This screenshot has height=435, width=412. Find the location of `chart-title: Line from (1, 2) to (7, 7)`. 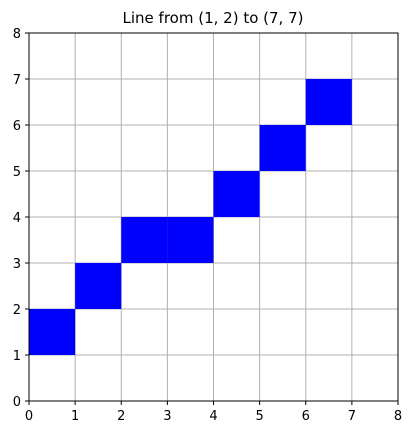

chart-title: Line from (1, 2) to (7, 7) is located at coordinates (213, 18).